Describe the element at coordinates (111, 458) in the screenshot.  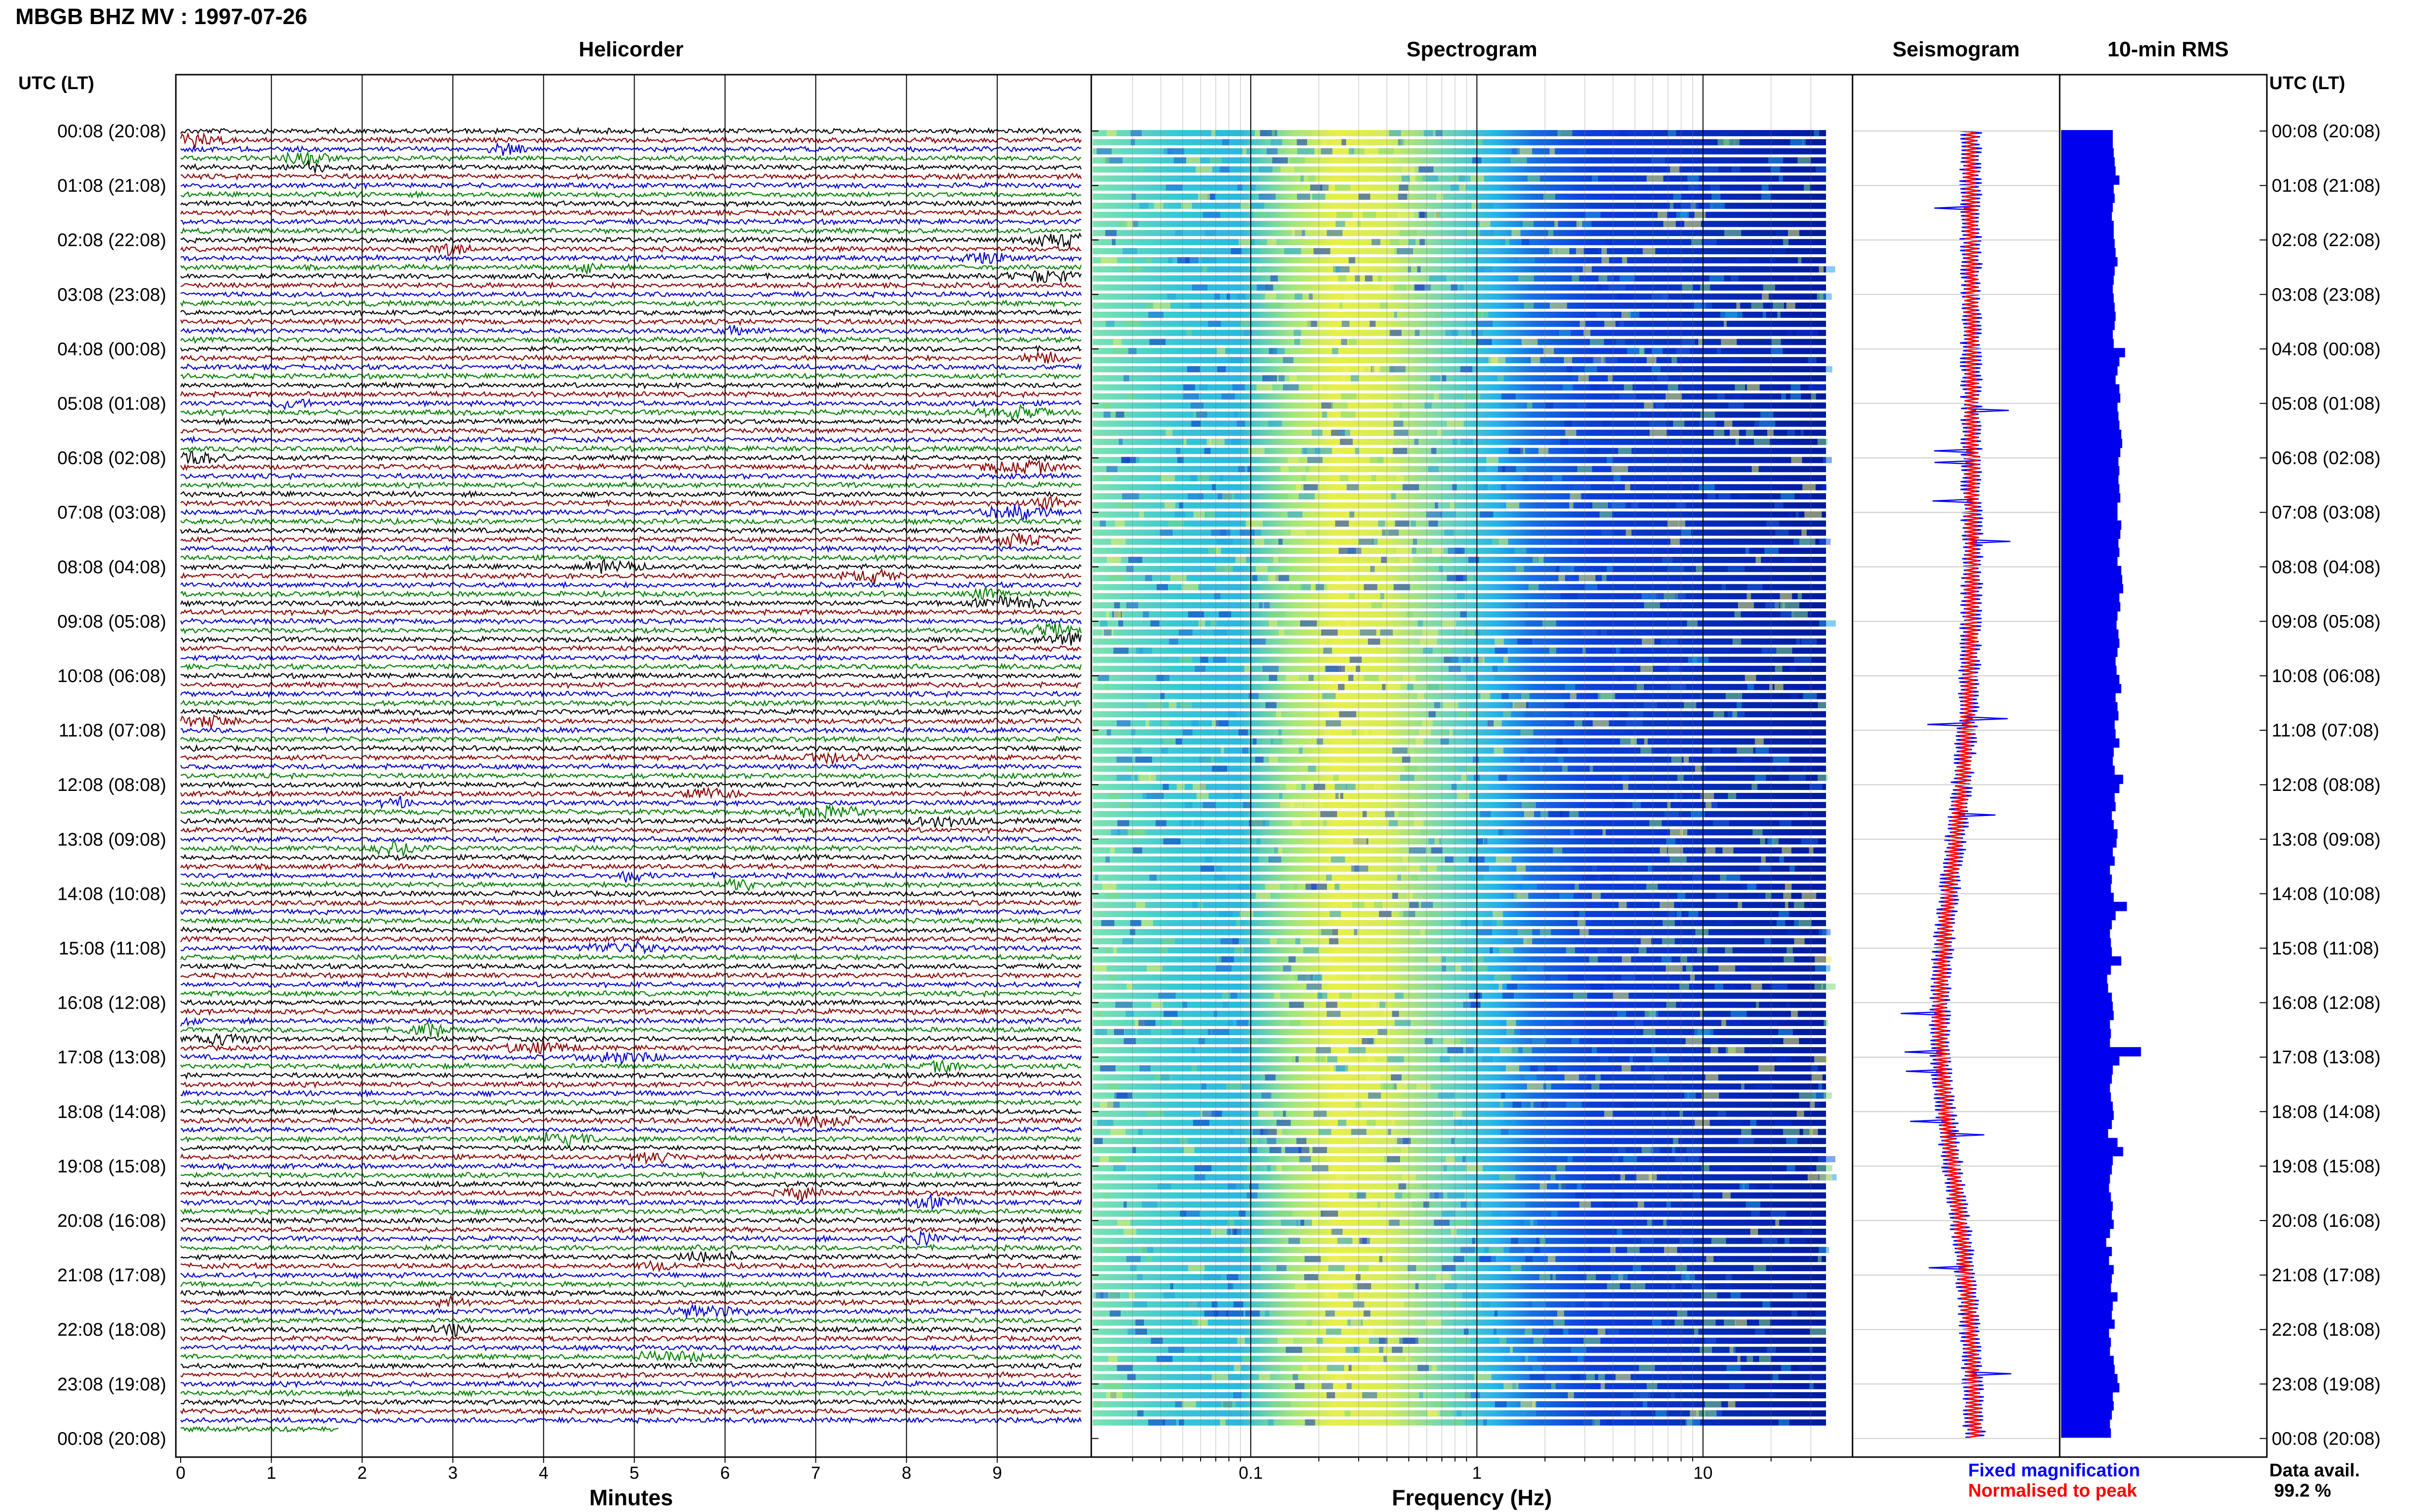
I see `row-label-left: 06:08 (02:08)` at that location.